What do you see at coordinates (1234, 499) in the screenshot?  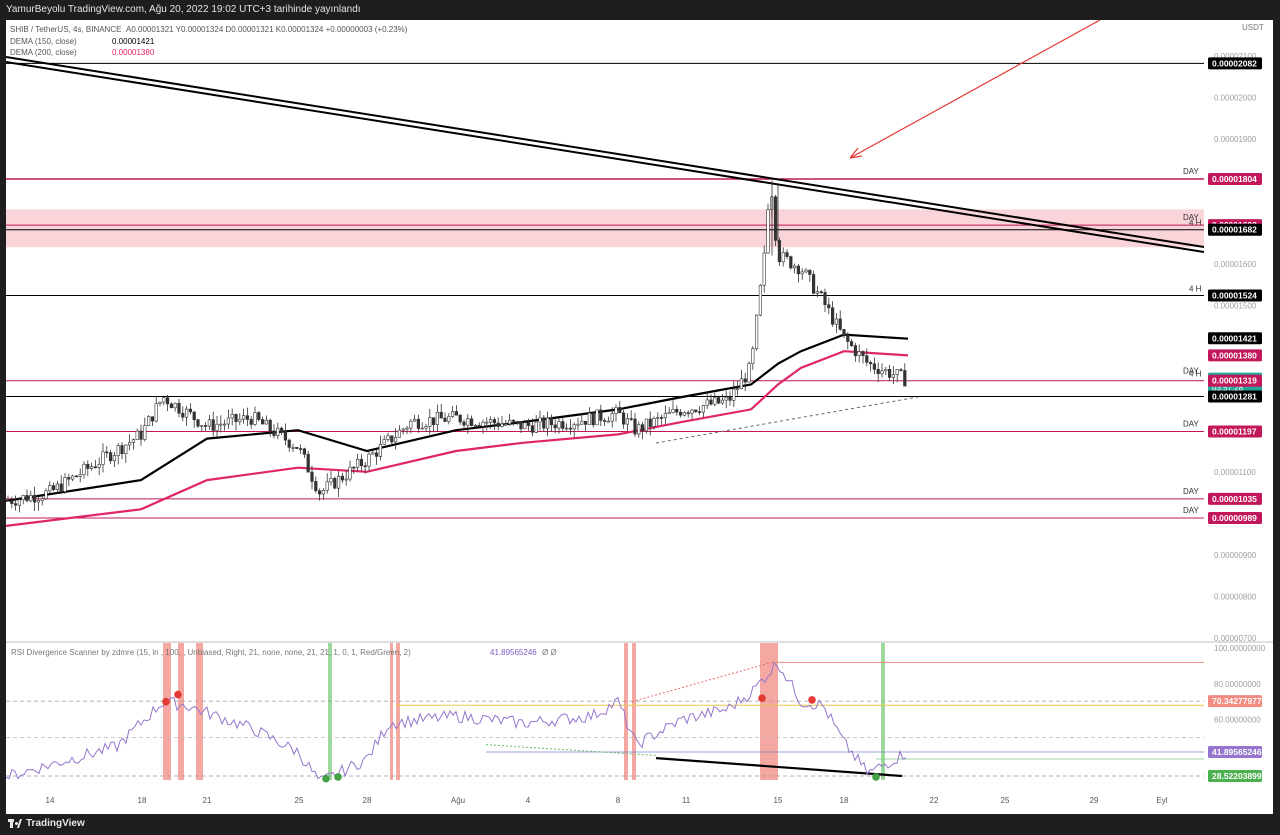 I see `price-tag-label: 0.00001035` at bounding box center [1234, 499].